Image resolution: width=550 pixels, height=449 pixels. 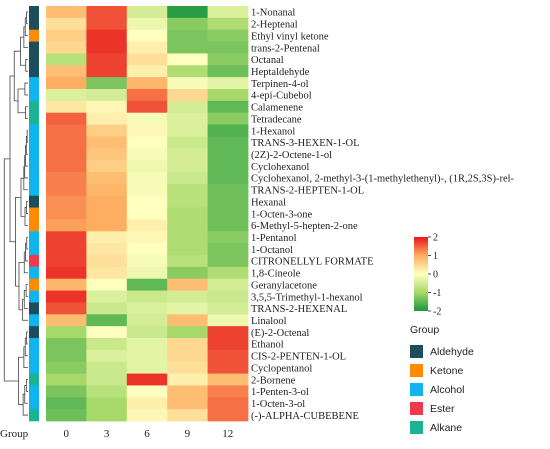 I want to click on row-label: 6-Methyl-5-hepten-2-one, so click(x=304, y=226).